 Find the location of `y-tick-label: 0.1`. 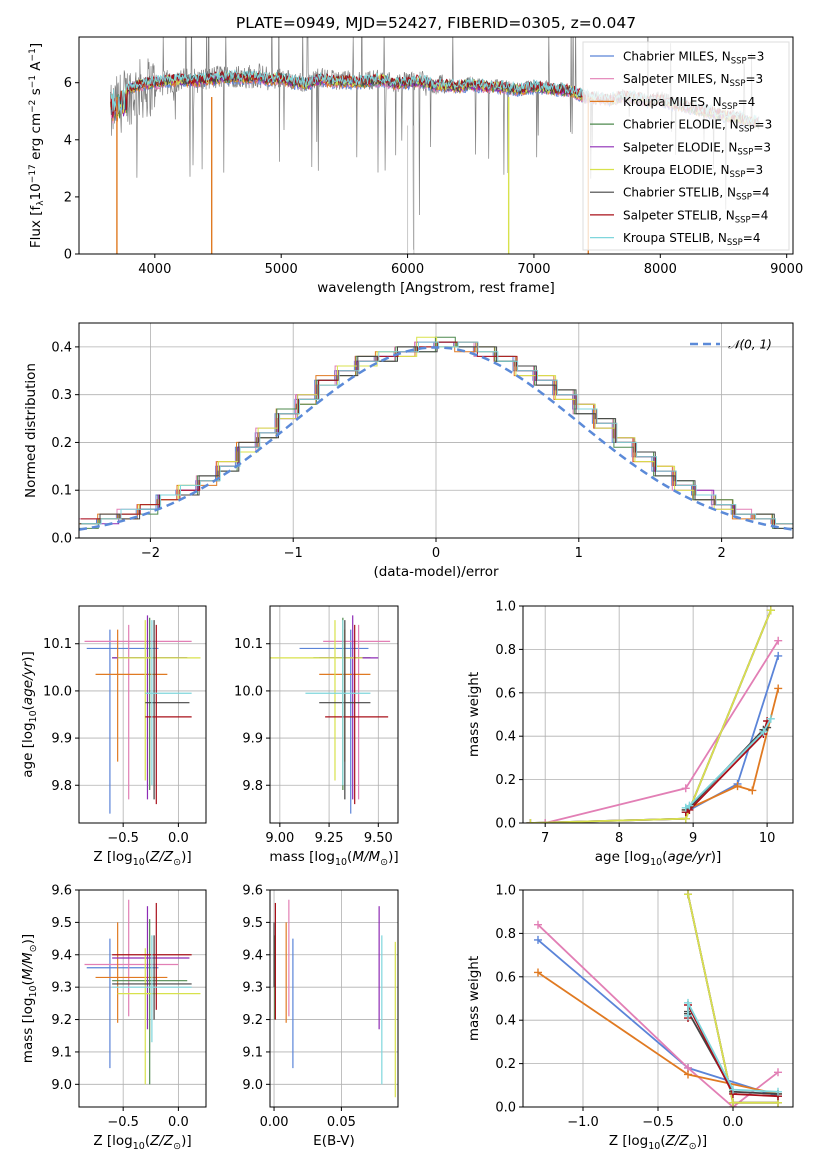

y-tick-label: 0.1 is located at coordinates (61, 491).